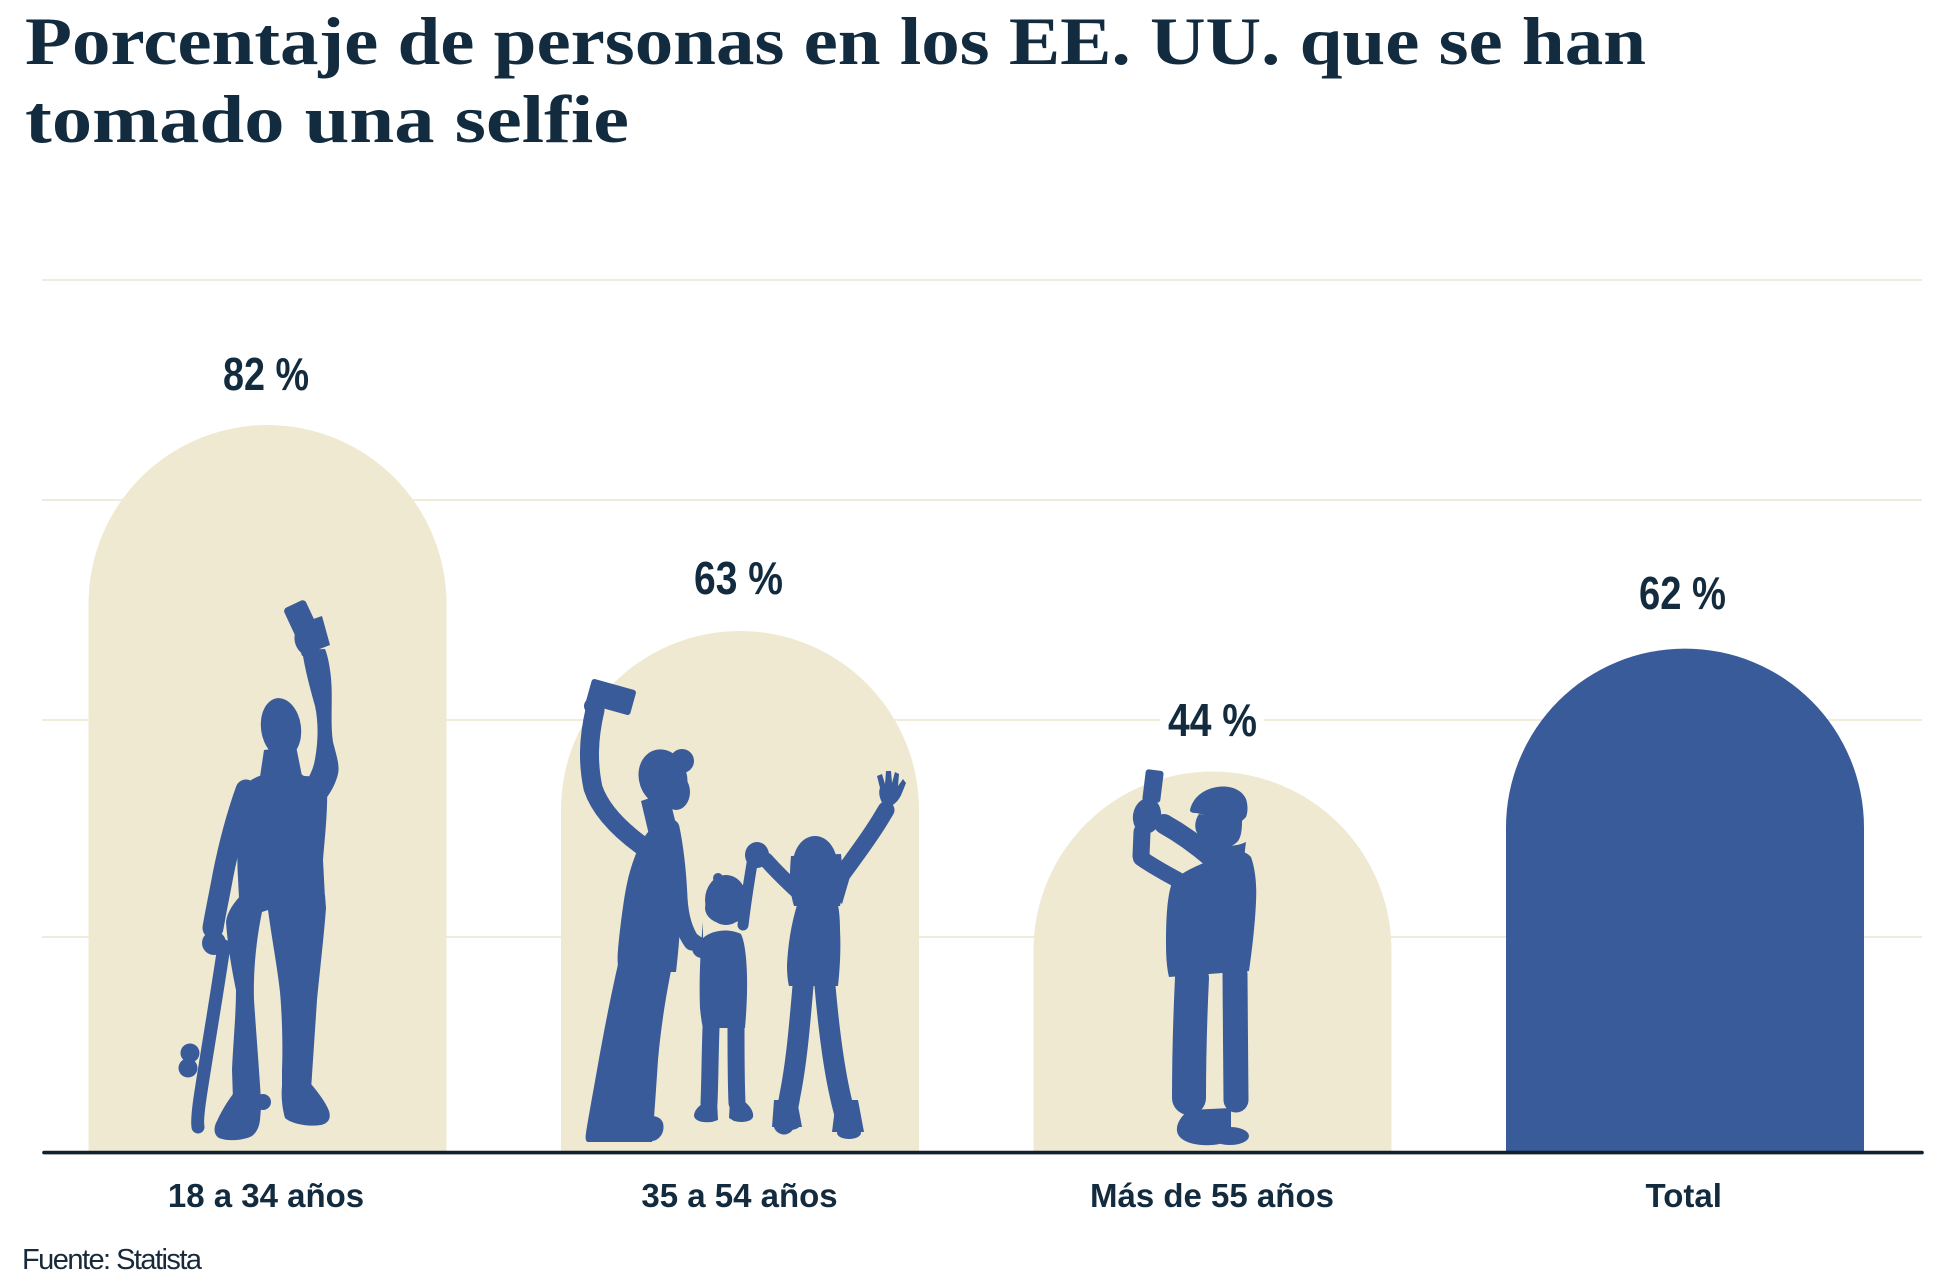 The width and height of the screenshot is (1940, 1282). Describe the element at coordinates (266, 374) in the screenshot. I see `svg-text: 82 %` at that location.